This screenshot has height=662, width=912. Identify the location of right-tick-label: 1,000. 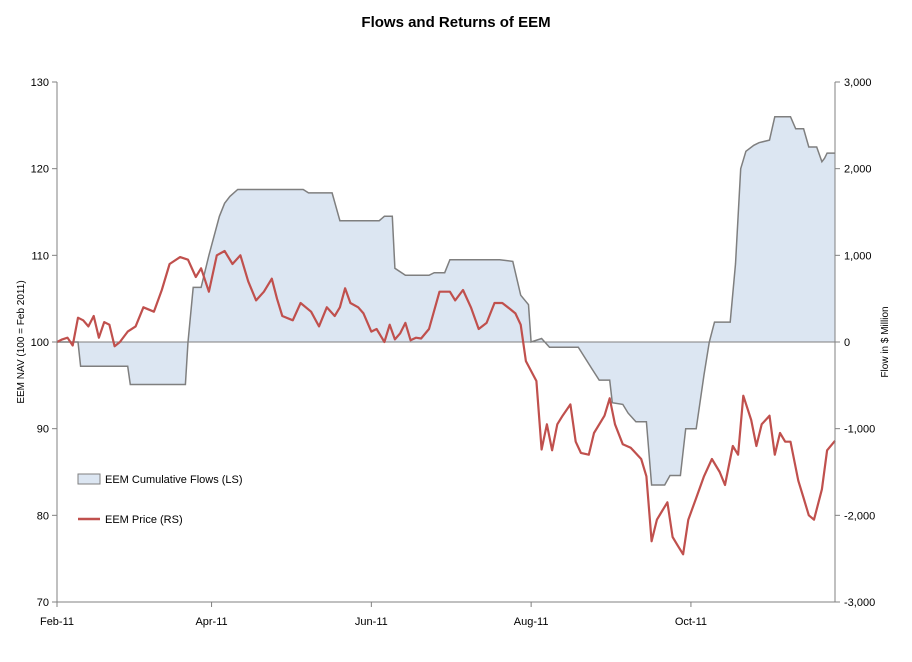
(858, 256).